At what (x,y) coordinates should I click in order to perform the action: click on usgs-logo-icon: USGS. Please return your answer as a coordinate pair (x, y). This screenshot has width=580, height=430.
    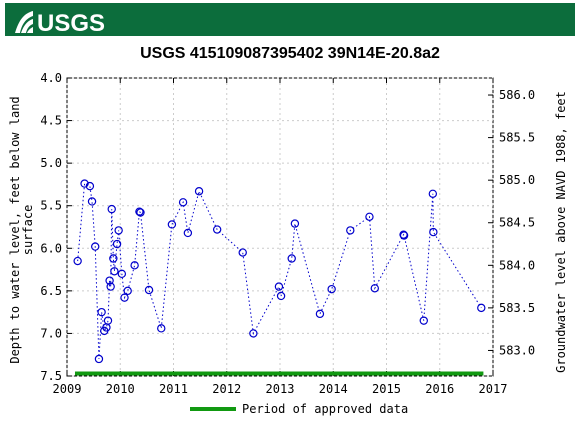
    Looking at the image, I should click on (60, 22).